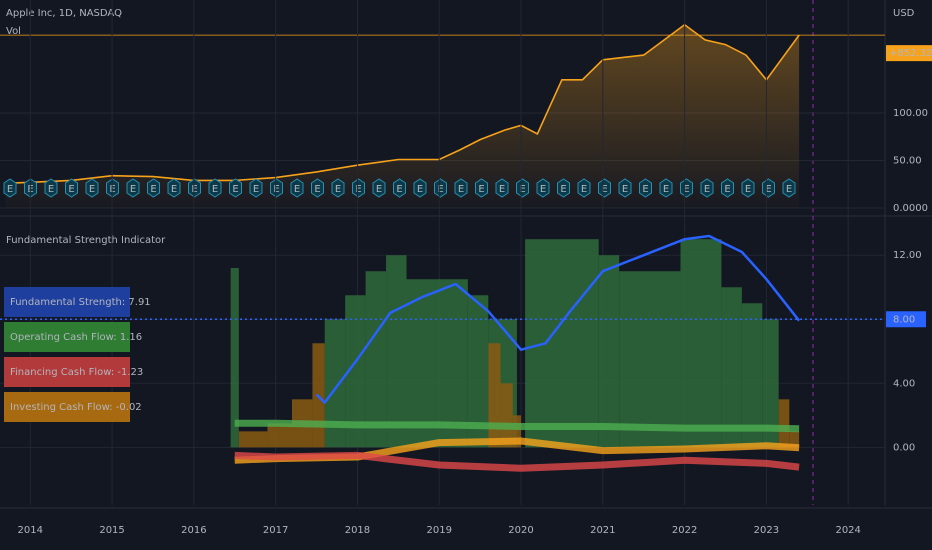 Image resolution: width=932 pixels, height=550 pixels. What do you see at coordinates (904, 13) in the screenshot?
I see `currency-label: USD` at bounding box center [904, 13].